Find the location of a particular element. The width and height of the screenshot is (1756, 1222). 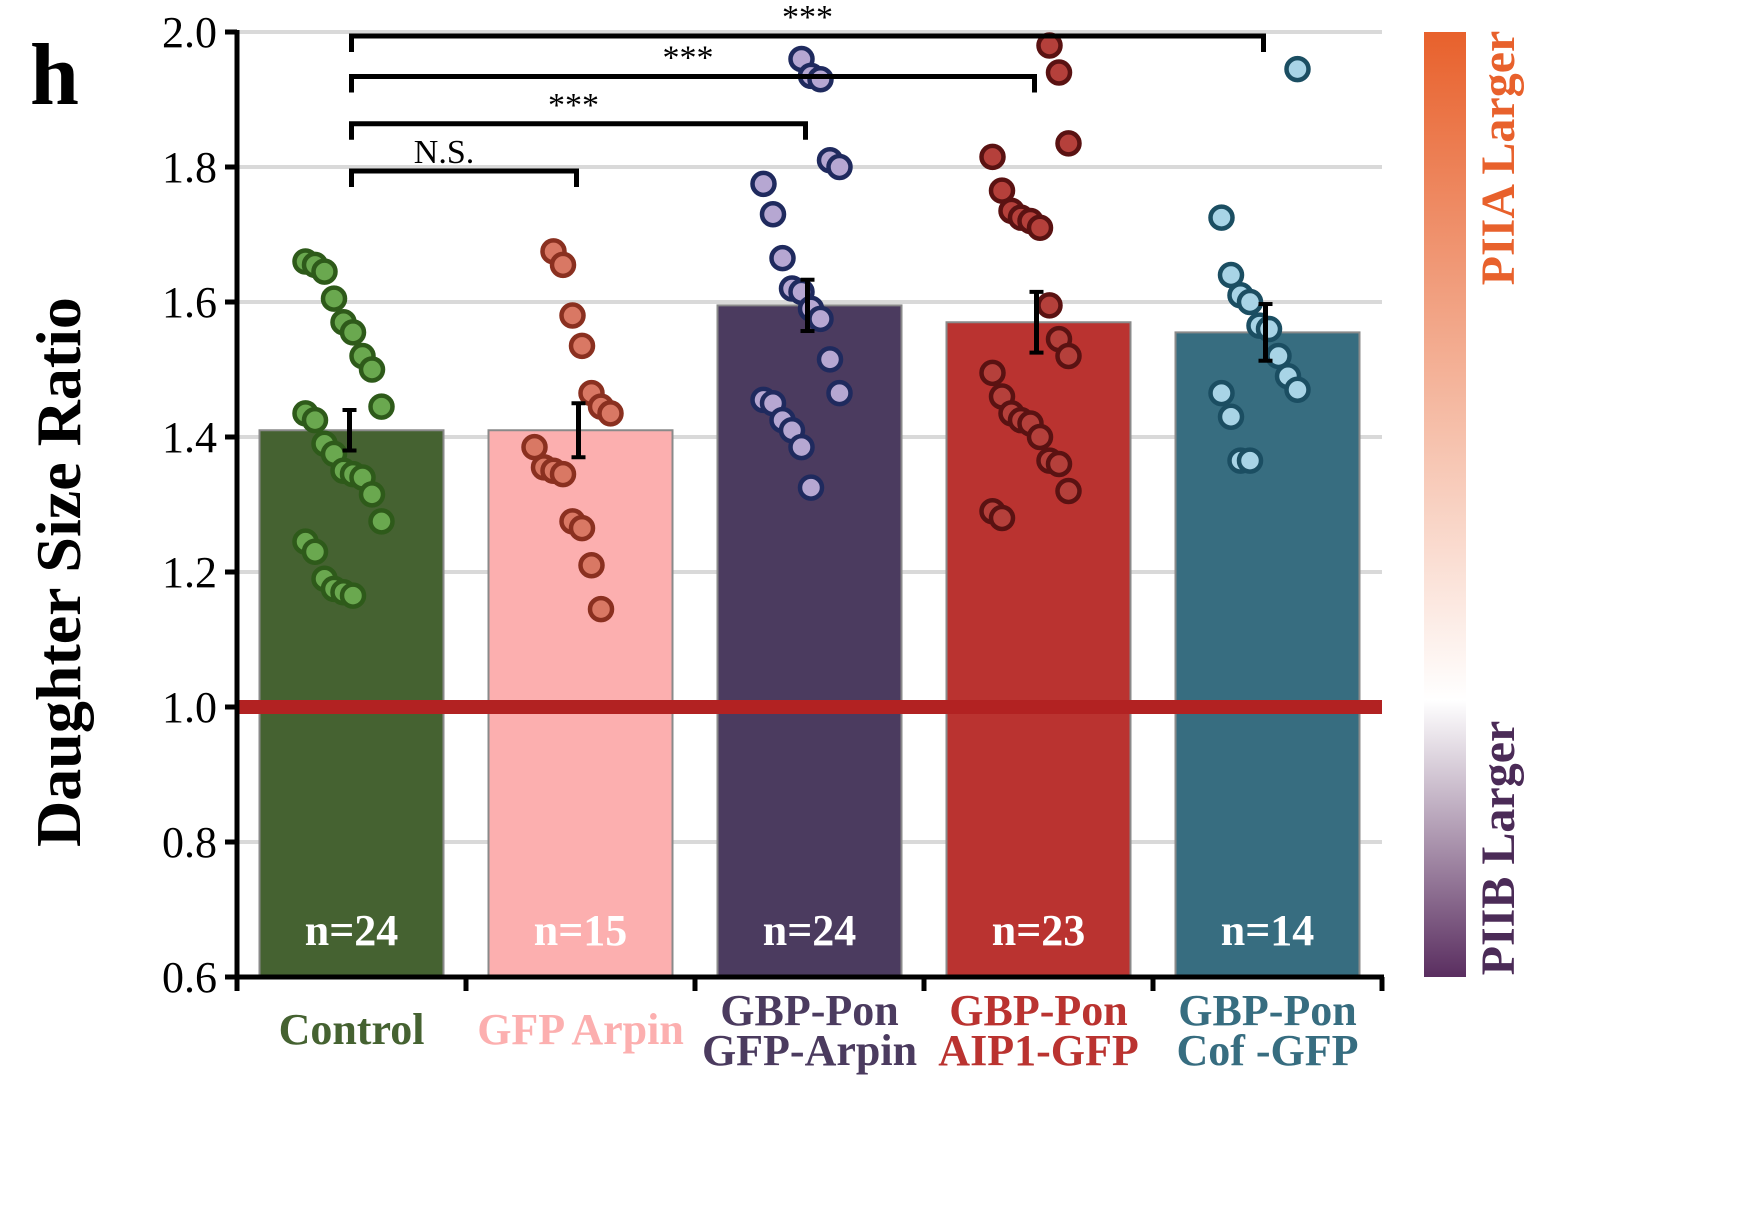

n-label: n=15 is located at coordinates (581, 930).